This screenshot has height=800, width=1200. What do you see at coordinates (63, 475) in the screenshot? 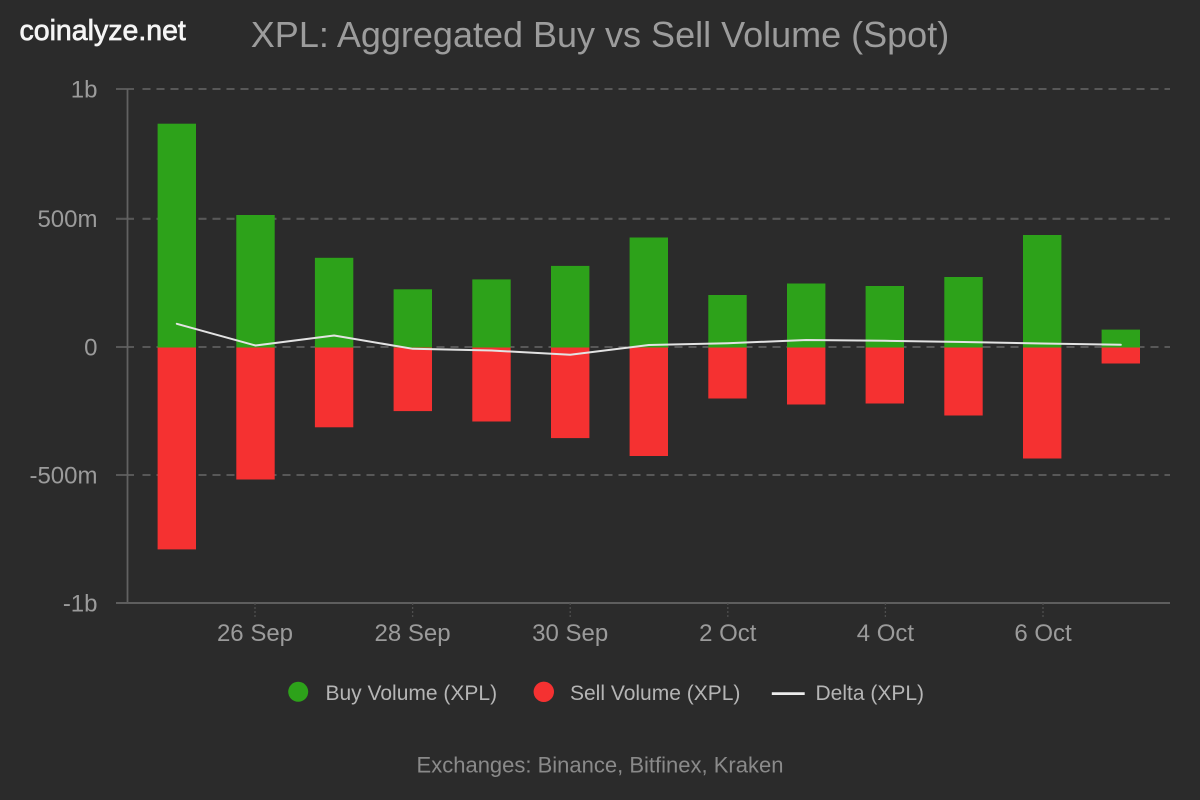
I see `svg-text: -500m` at bounding box center [63, 475].